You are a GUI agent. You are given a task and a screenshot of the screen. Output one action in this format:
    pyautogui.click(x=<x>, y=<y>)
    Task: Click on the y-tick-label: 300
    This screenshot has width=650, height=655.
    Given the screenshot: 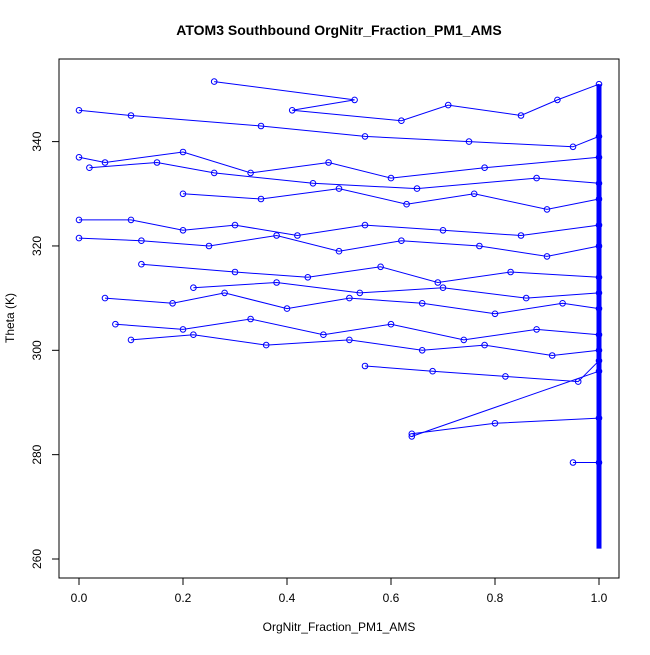 What is the action you would take?
    pyautogui.click(x=37, y=350)
    